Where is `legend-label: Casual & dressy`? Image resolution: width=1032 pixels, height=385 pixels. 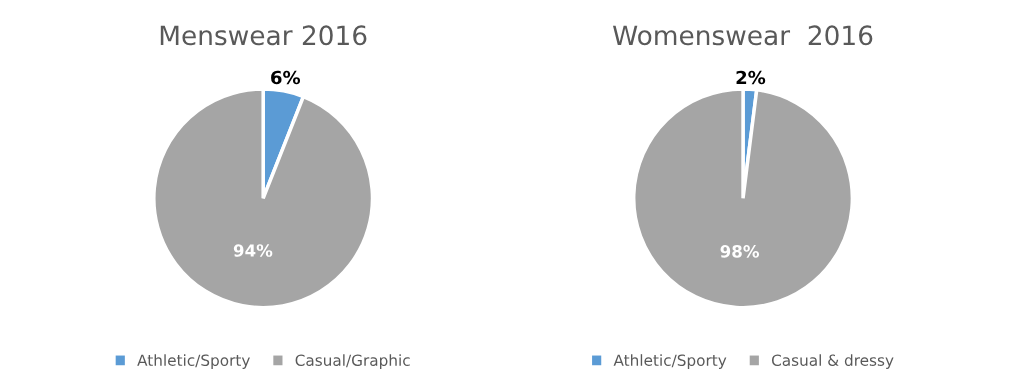 legend-label: Casual & dressy is located at coordinates (832, 361).